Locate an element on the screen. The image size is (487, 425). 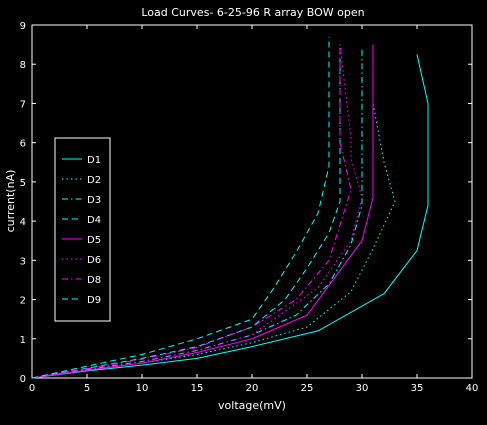
legend-label-d5: D5 is located at coordinates (94, 240).